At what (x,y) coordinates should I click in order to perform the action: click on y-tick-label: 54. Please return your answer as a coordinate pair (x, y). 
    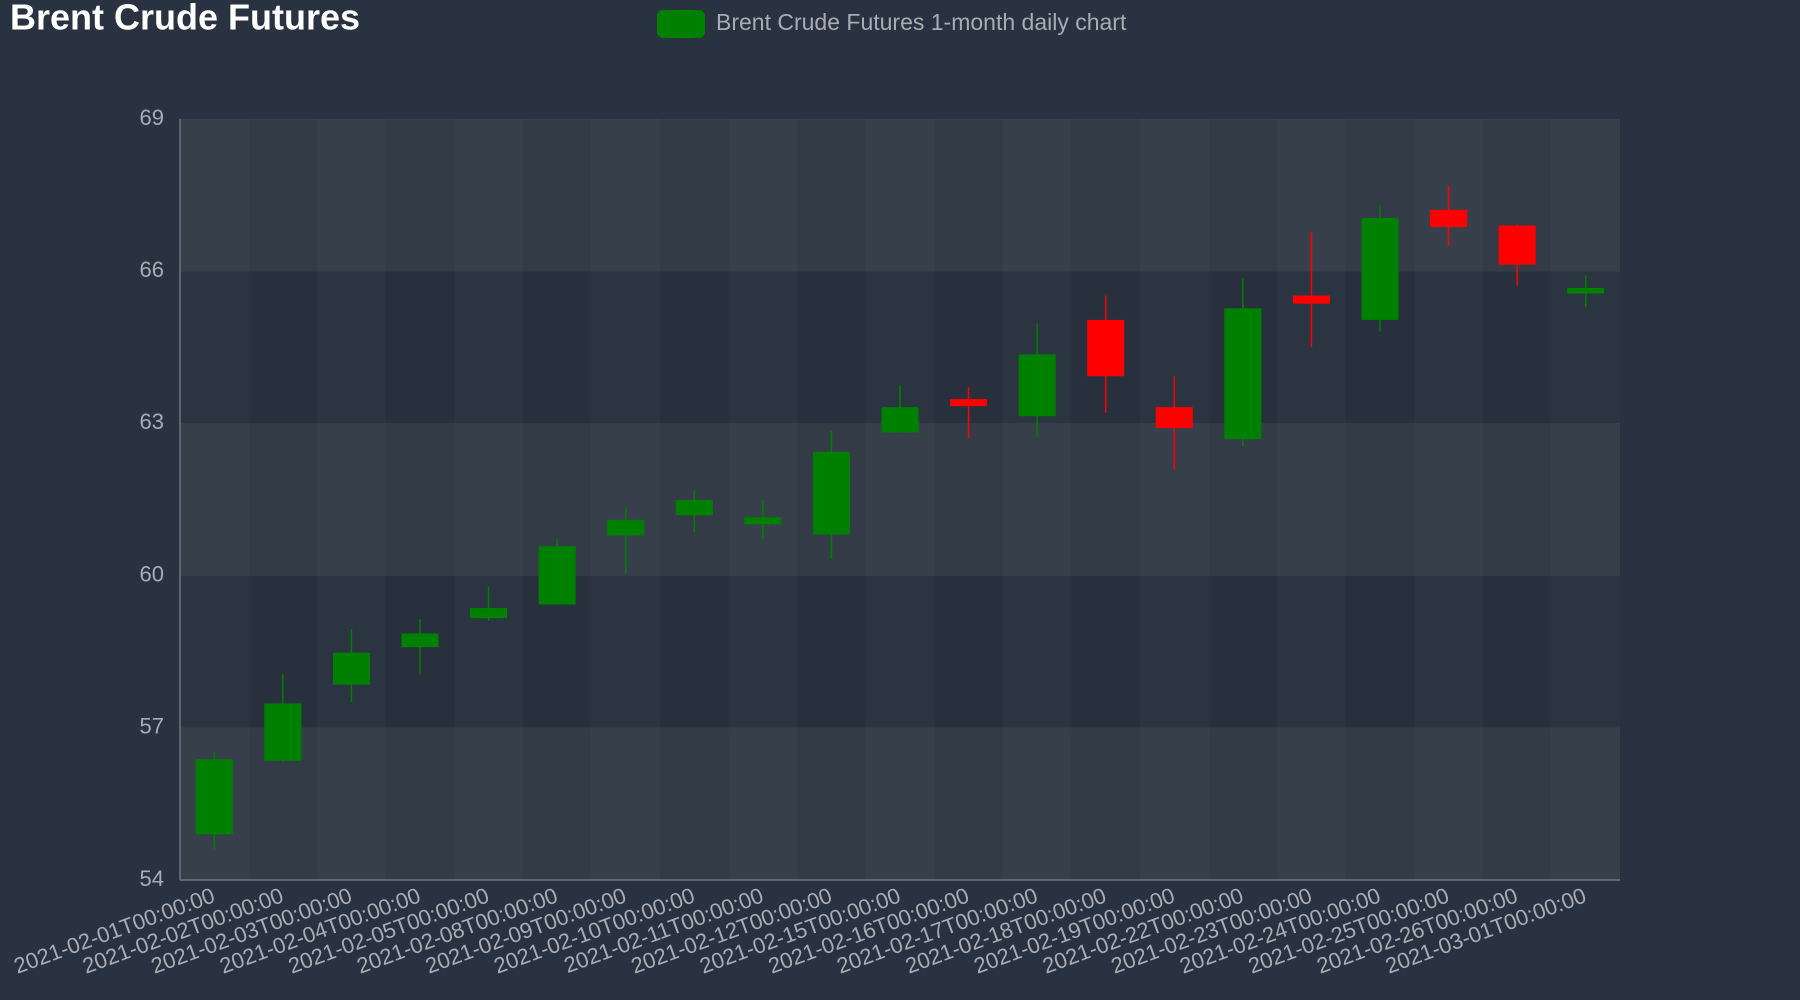
    Looking at the image, I should click on (152, 878).